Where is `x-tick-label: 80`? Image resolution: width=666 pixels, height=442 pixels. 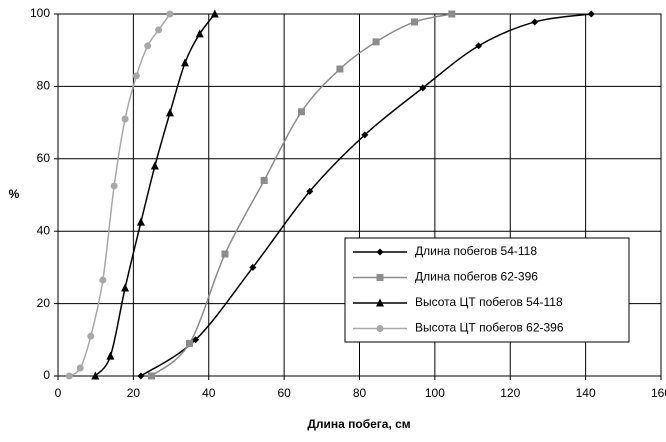 x-tick-label: 80 is located at coordinates (360, 393).